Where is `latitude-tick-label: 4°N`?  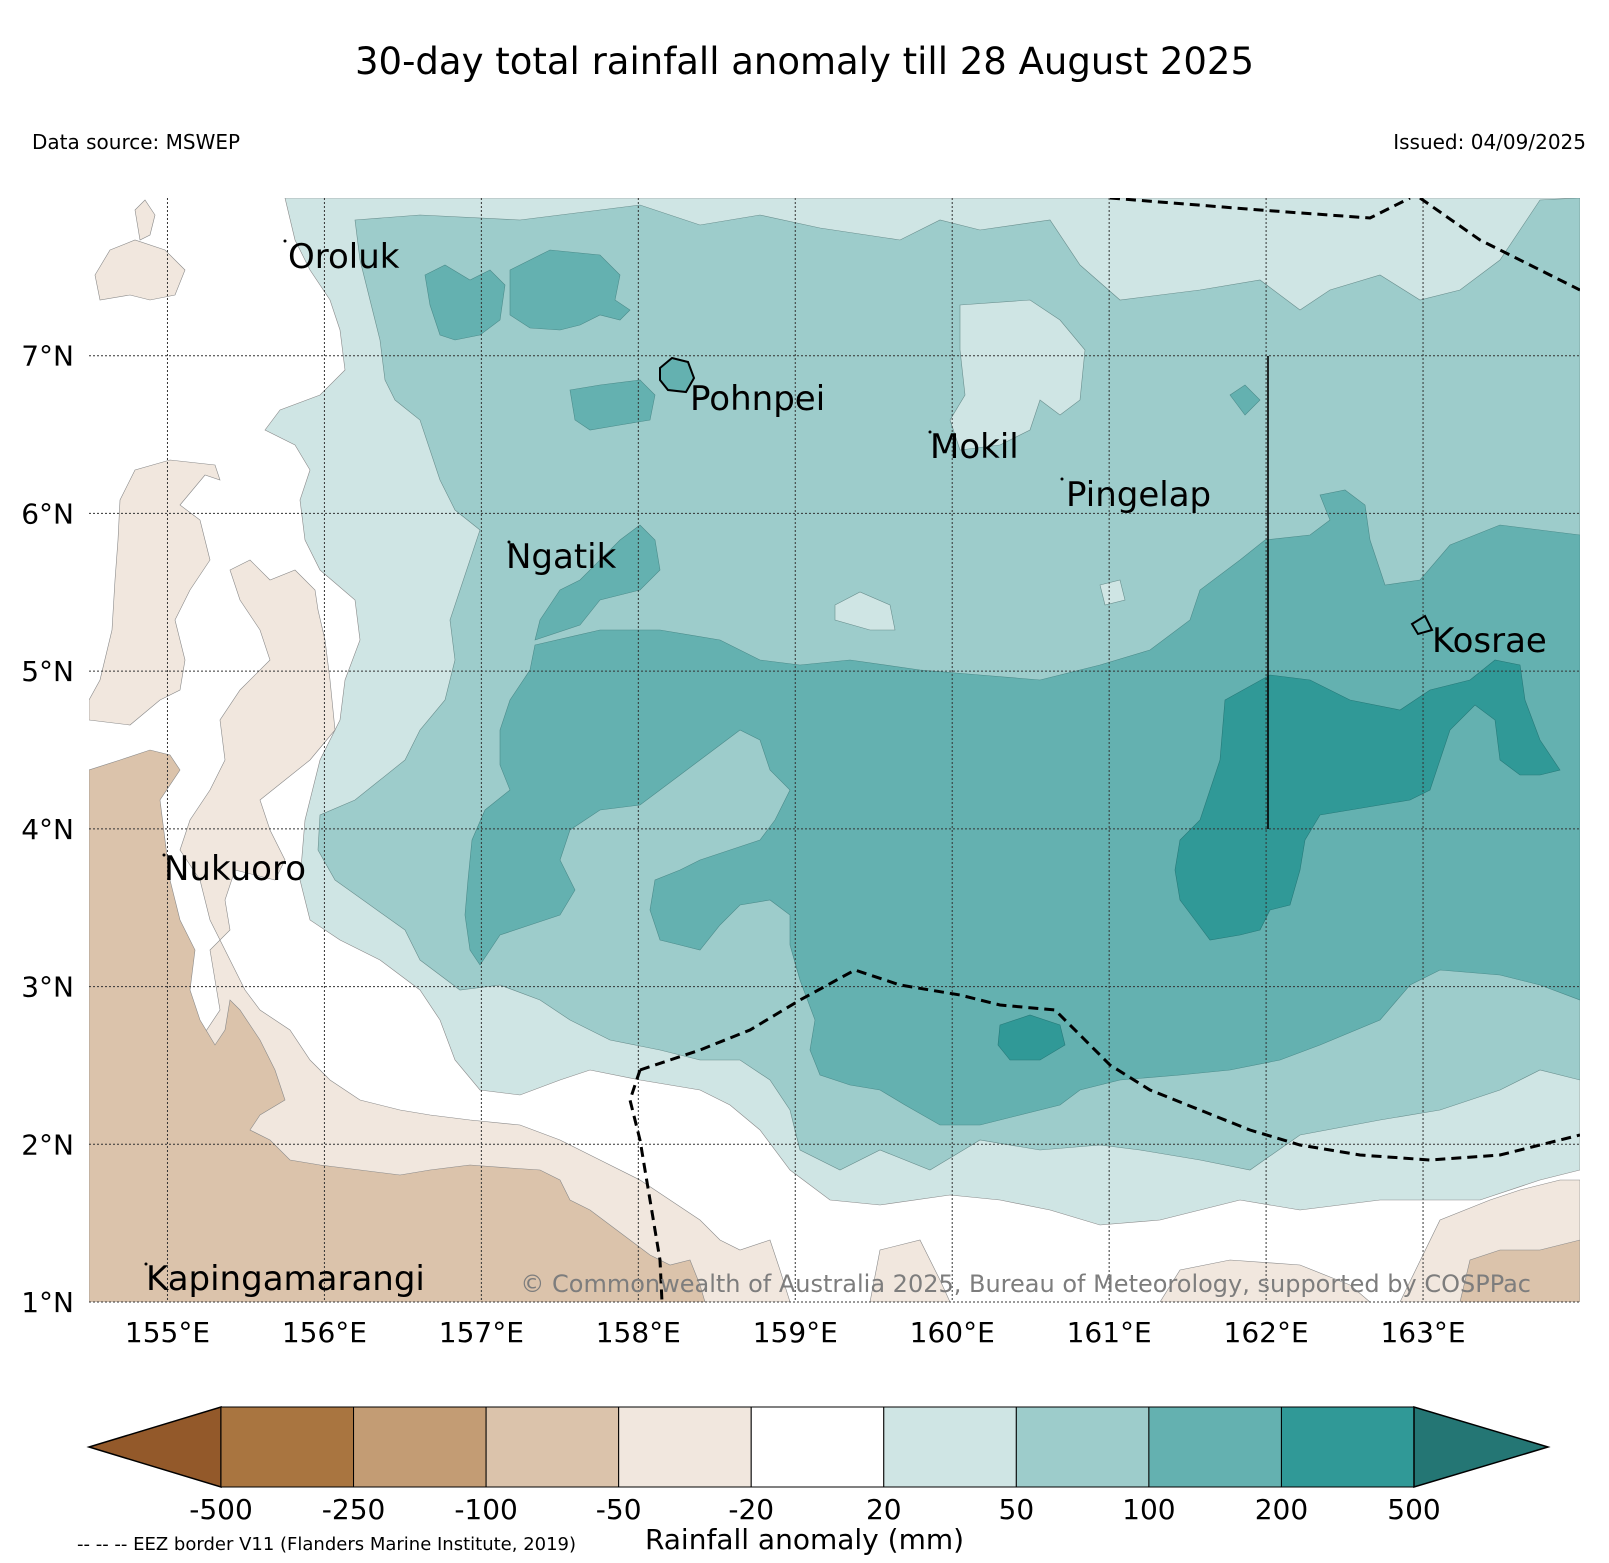 latitude-tick-label: 4°N is located at coordinates (47, 829).